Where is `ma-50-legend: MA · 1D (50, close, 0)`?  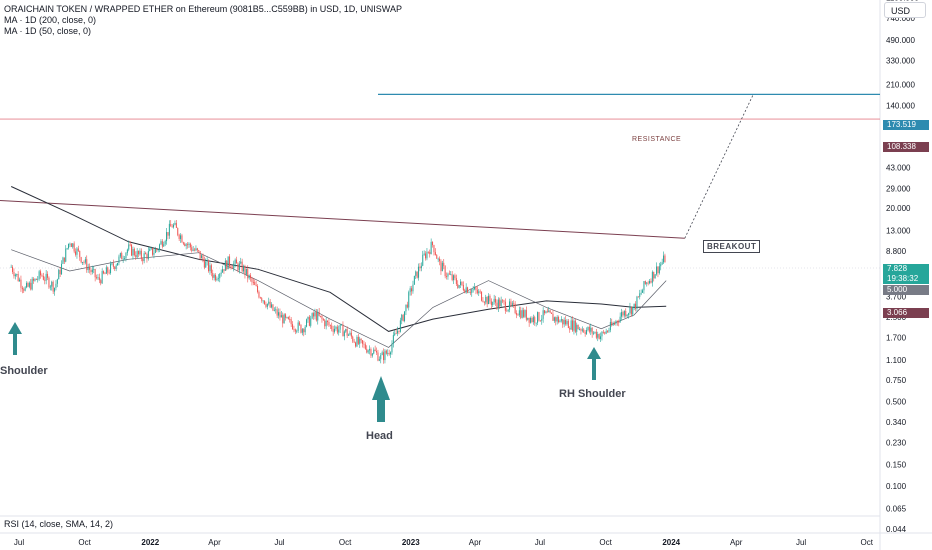 ma-50-legend: MA · 1D (50, close, 0) is located at coordinates (48, 31).